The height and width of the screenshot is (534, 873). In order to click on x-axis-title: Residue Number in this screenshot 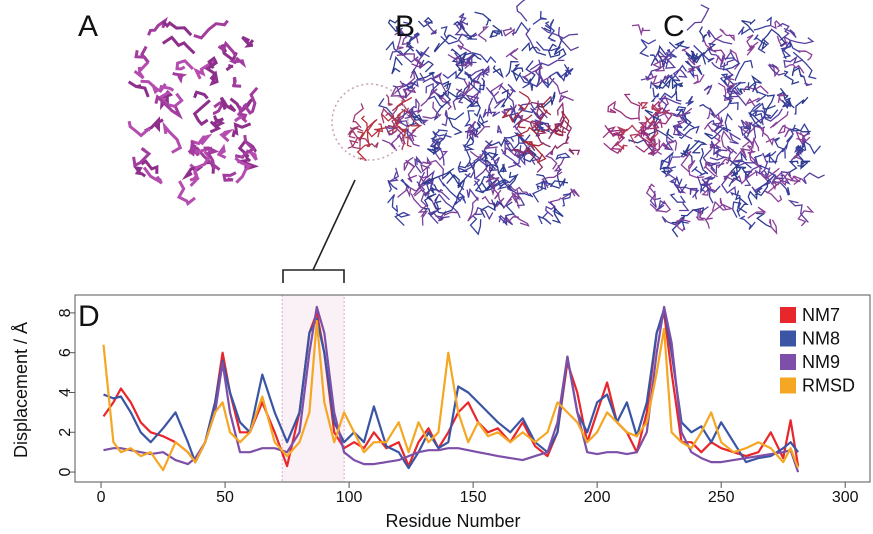, I will do `click(452, 521)`.